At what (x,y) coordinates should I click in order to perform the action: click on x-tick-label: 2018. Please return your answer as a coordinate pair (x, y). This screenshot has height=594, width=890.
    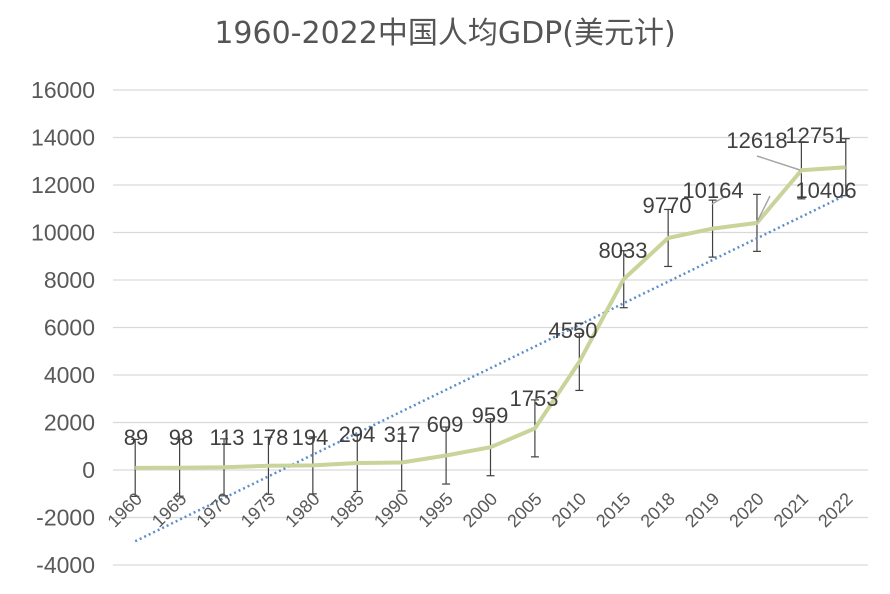
    Looking at the image, I should click on (658, 510).